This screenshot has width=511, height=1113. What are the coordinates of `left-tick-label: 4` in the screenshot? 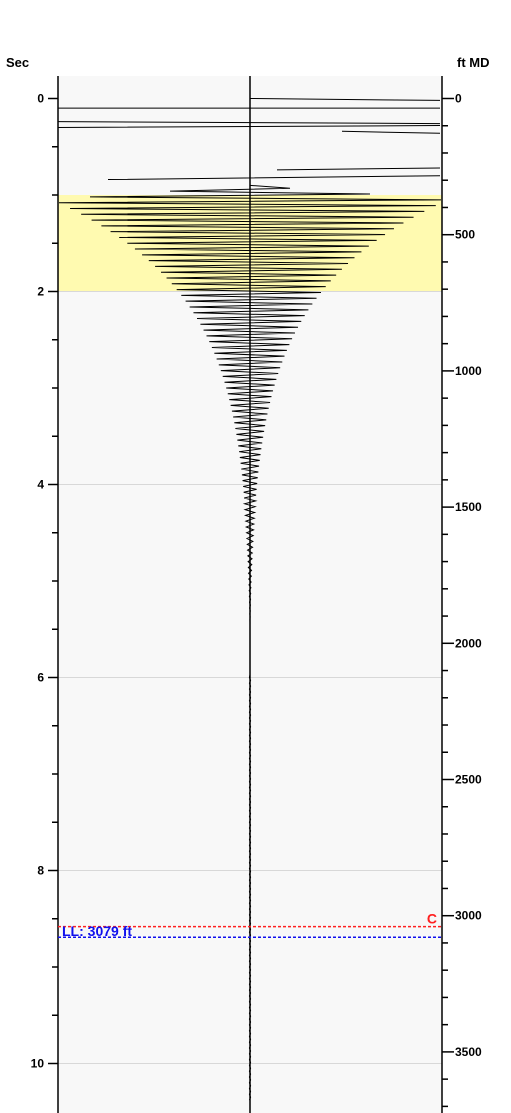 It's located at (40, 485).